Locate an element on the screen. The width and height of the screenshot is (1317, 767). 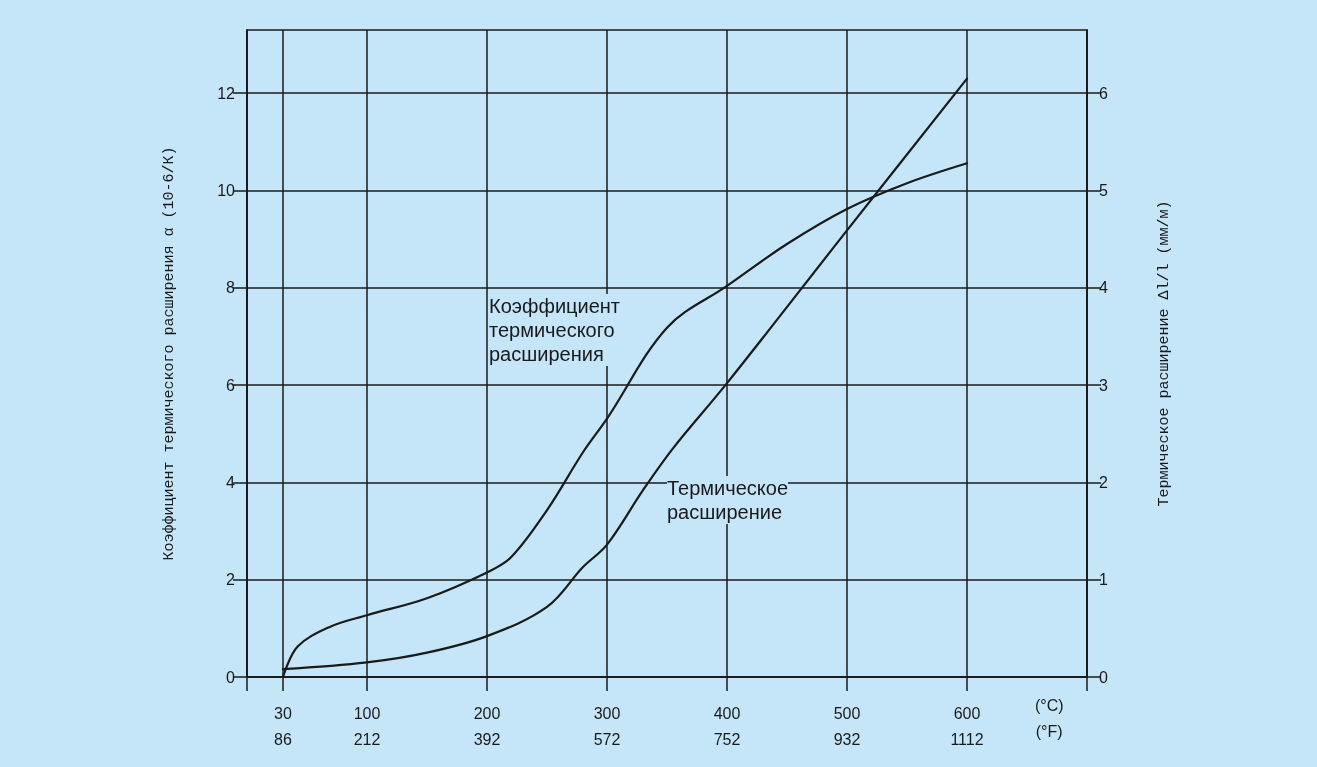
y-tick-label: 0 is located at coordinates (231, 677).